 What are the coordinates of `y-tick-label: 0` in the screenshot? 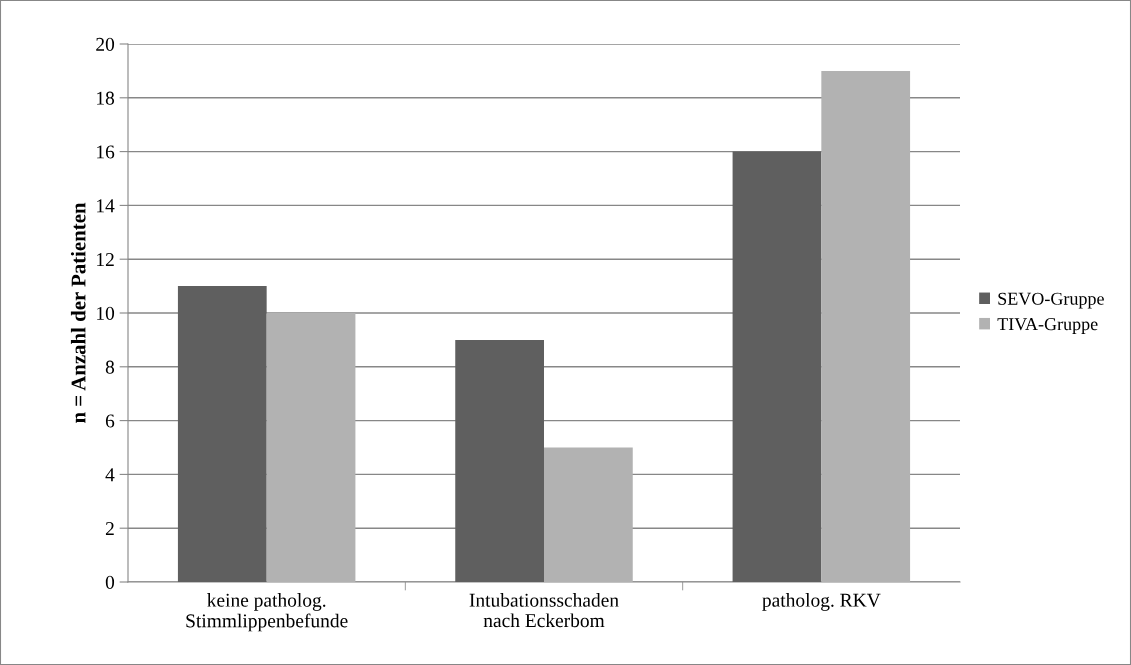 It's located at (110, 582).